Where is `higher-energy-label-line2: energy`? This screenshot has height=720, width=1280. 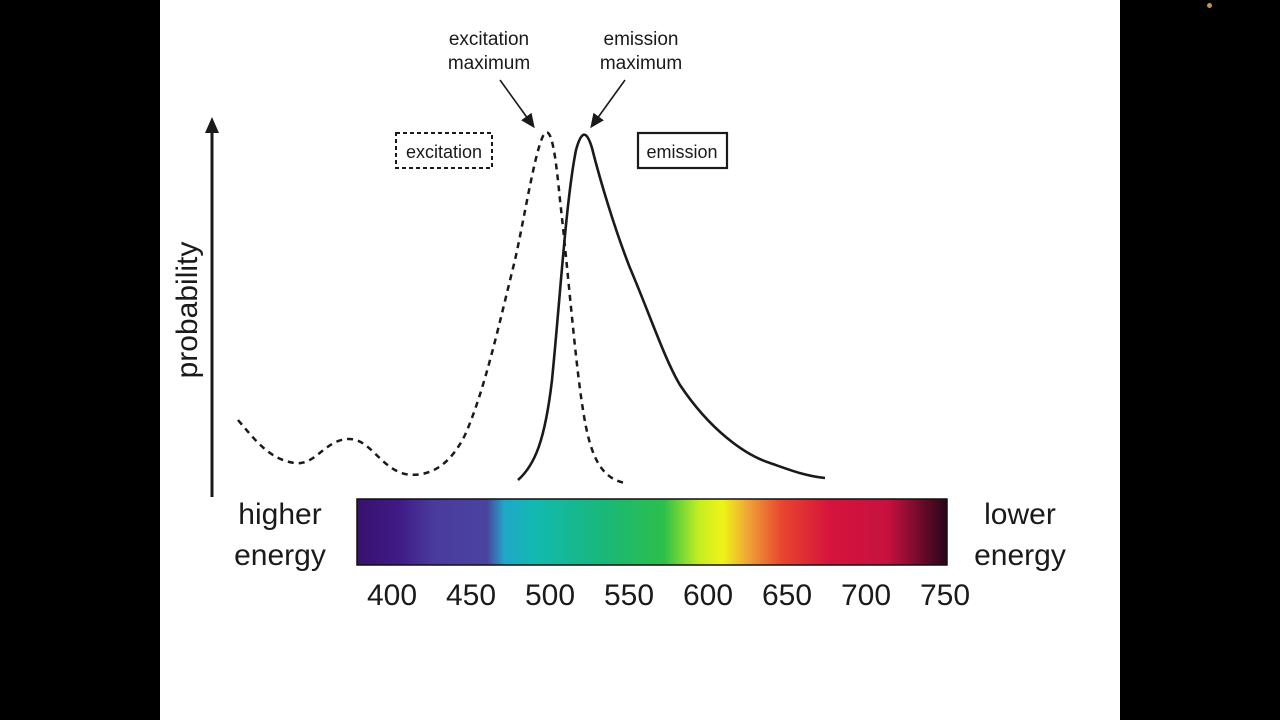 higher-energy-label-line2: energy is located at coordinates (280, 555).